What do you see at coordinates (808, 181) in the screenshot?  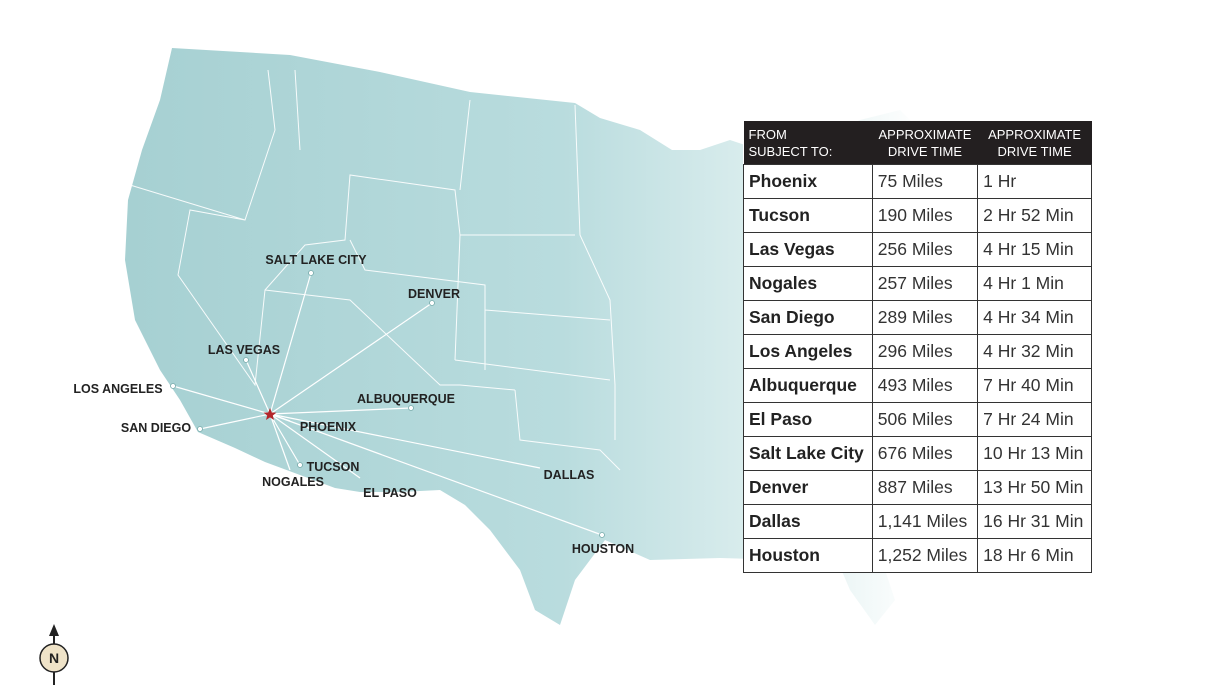 I see `destination-cell: Phoenix` at bounding box center [808, 181].